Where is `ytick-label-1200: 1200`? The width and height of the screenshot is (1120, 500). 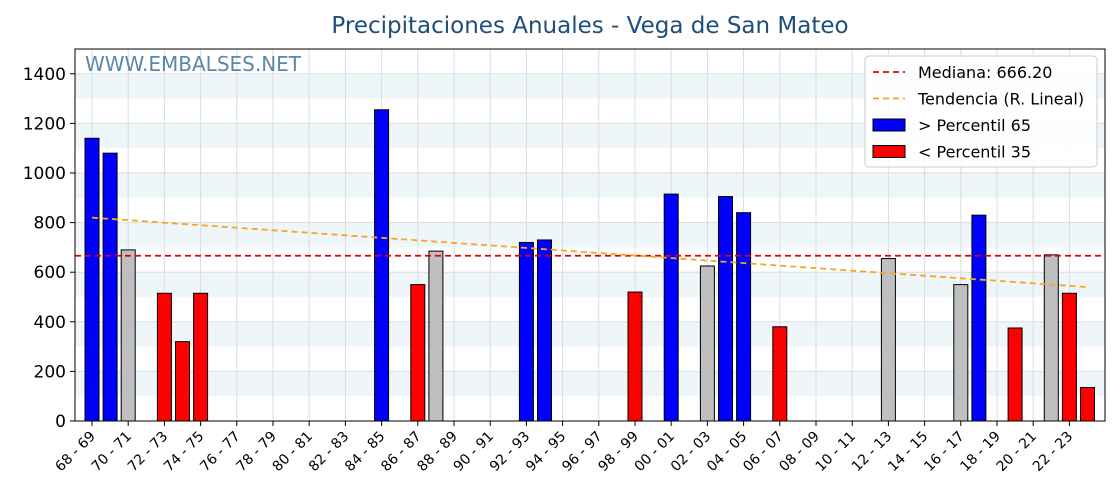
ytick-label-1200: 1200 is located at coordinates (44, 124).